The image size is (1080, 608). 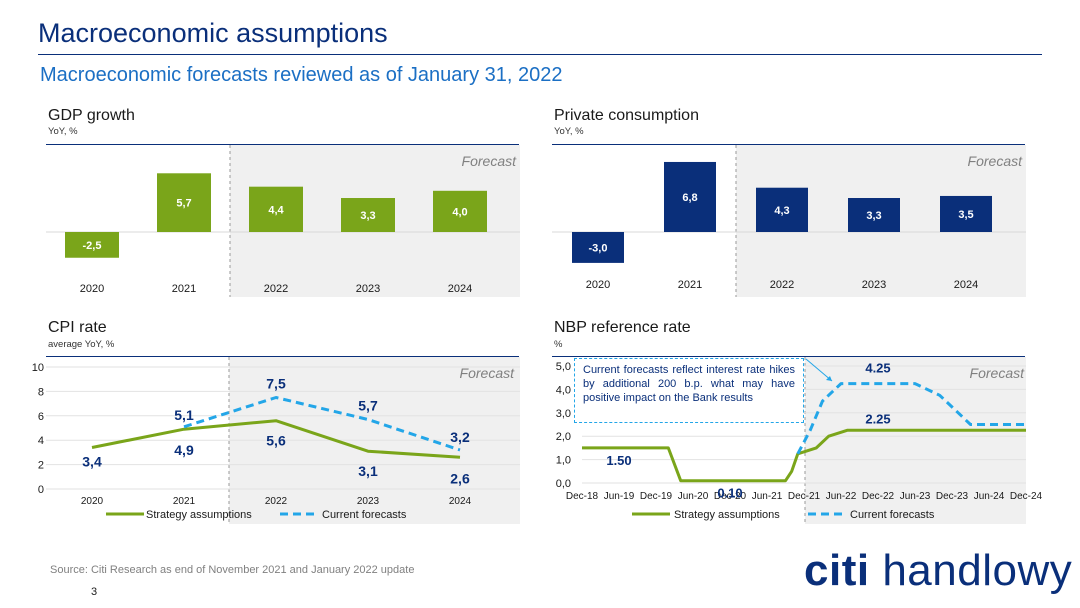 What do you see at coordinates (563, 414) in the screenshot?
I see `nbp-y-tick: 3,0` at bounding box center [563, 414].